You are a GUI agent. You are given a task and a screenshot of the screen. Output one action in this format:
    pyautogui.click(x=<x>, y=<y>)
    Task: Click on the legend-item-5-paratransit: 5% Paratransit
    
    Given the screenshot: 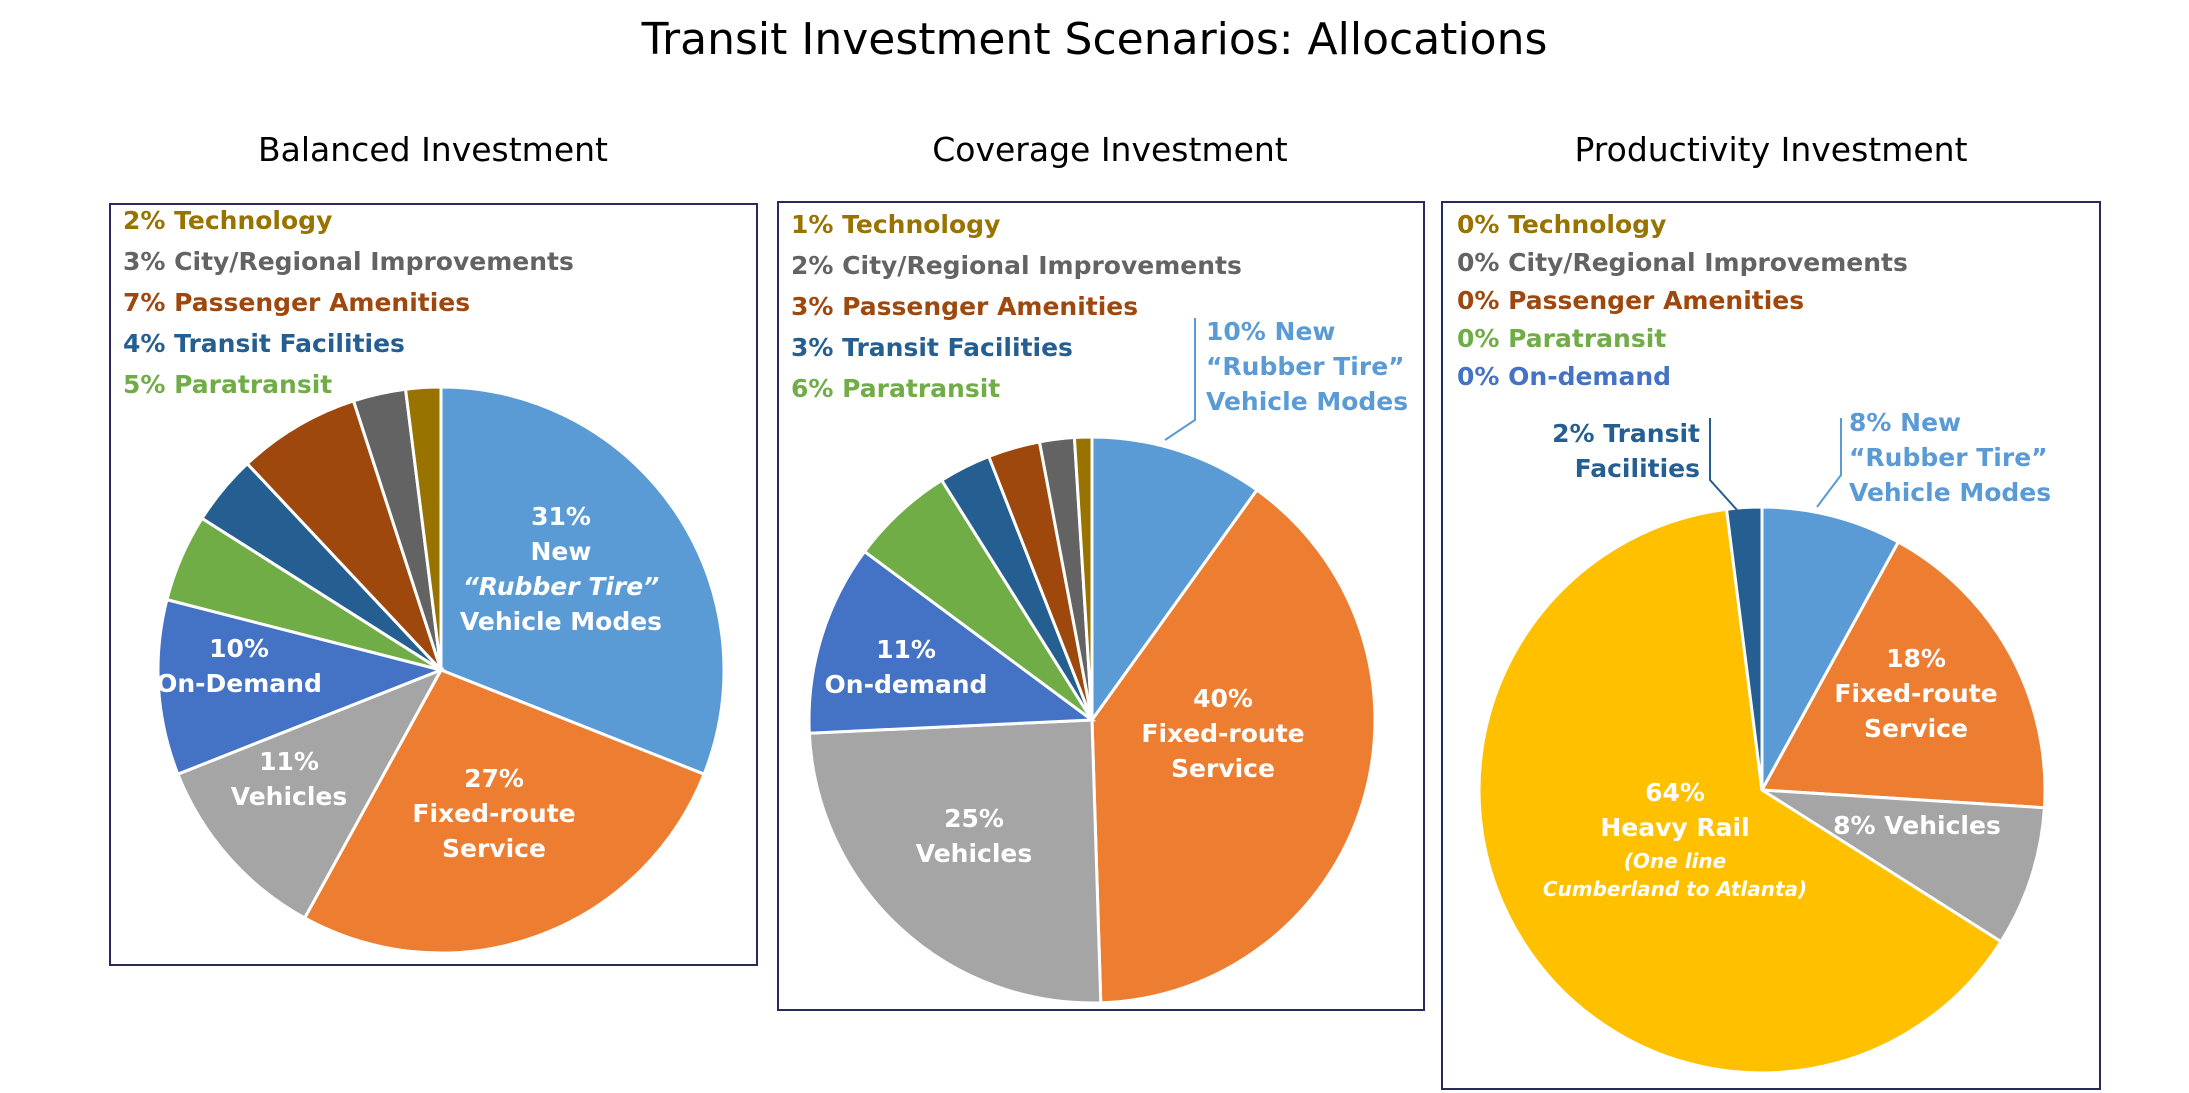 What is the action you would take?
    pyautogui.click(x=227, y=384)
    